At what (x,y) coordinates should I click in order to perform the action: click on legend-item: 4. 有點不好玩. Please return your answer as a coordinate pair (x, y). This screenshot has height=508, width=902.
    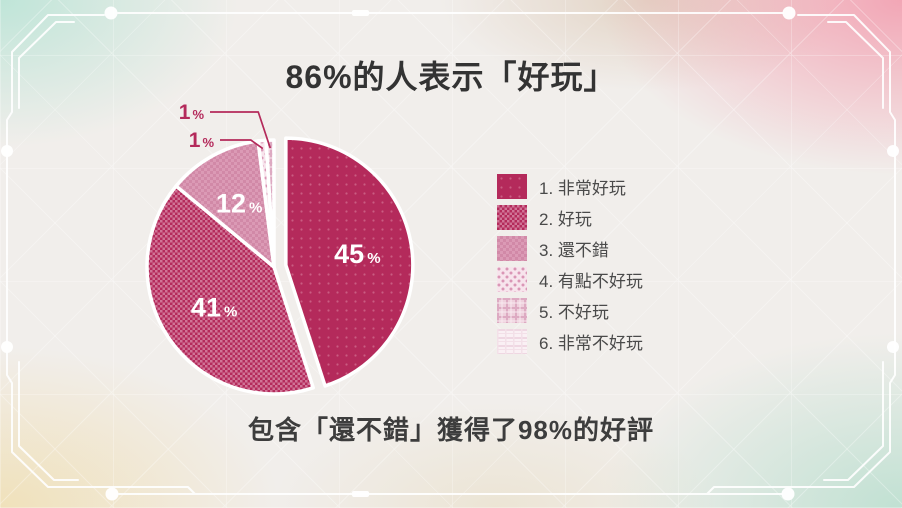
    Looking at the image, I should click on (570, 279).